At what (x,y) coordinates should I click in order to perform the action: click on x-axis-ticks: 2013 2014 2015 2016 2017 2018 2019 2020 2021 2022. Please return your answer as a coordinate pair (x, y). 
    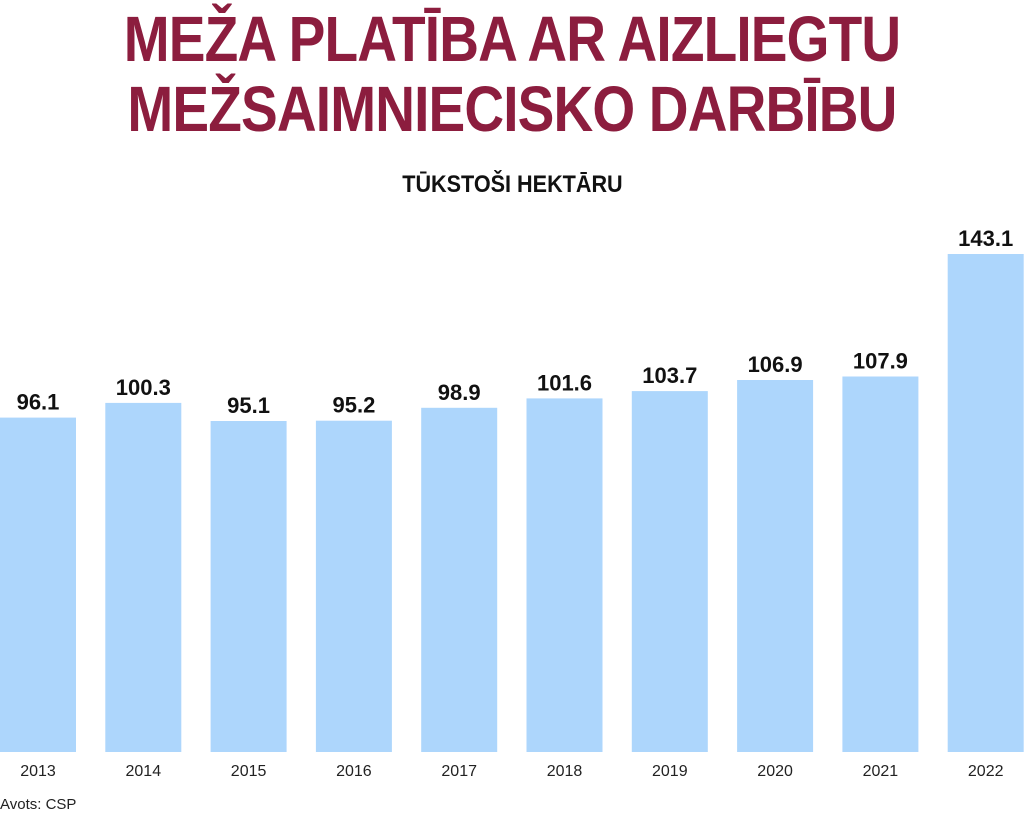
    Looking at the image, I should click on (511, 771).